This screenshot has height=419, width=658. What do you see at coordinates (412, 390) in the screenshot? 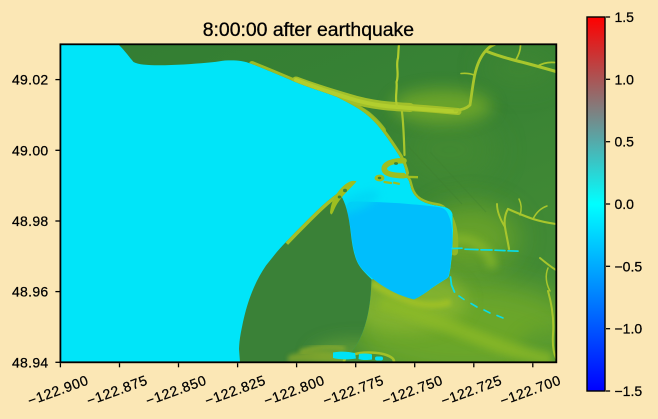
I see `svg-text: −122.750` at bounding box center [412, 390].